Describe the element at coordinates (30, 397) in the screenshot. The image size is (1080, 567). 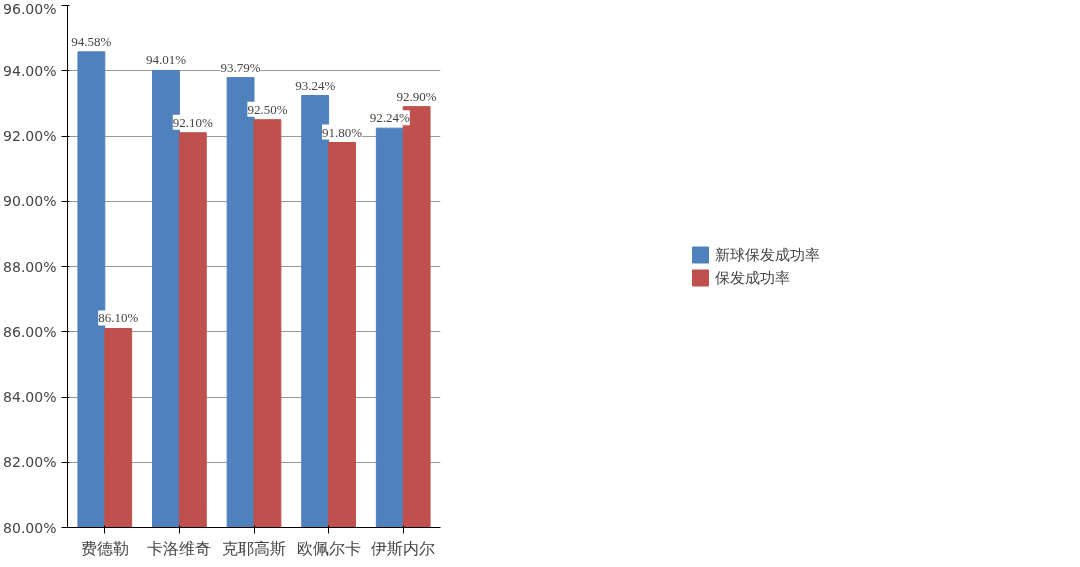
I see `y-tick-label: 84.00%` at that location.